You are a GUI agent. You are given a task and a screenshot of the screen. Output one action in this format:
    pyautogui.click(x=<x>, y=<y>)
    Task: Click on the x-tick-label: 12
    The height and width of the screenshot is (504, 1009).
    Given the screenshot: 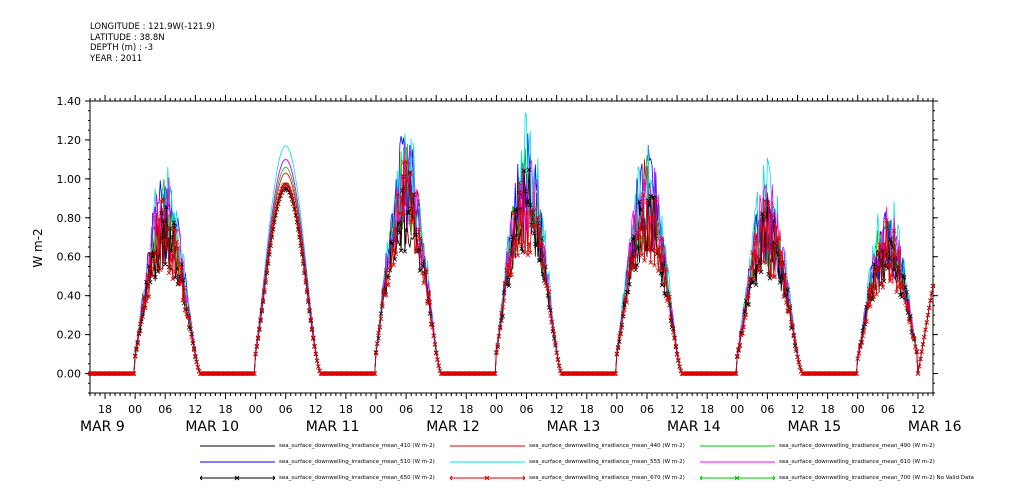 What is the action you would take?
    pyautogui.click(x=316, y=409)
    